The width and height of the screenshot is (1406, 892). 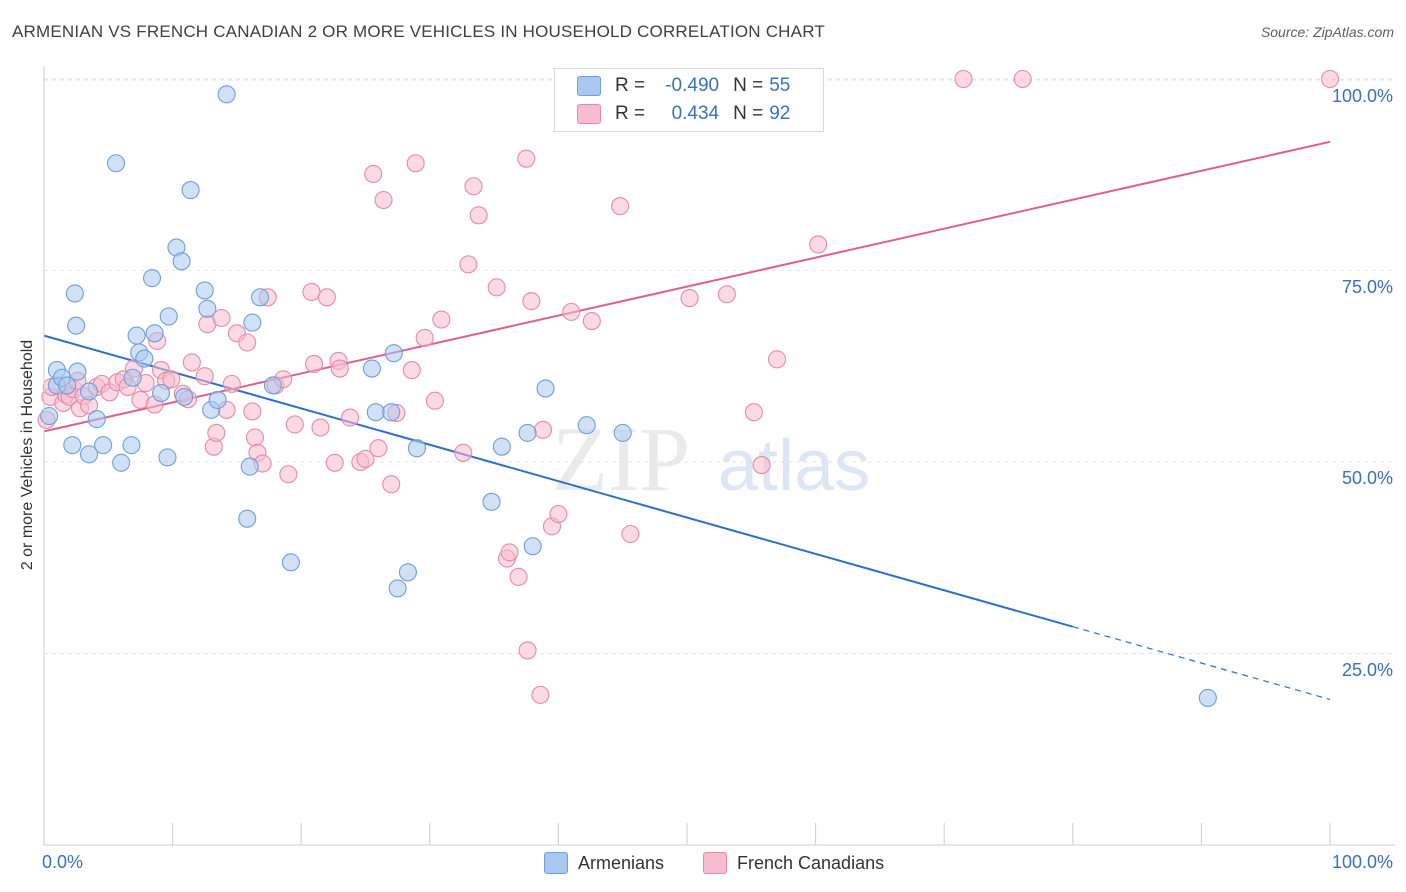 What do you see at coordinates (794, 466) in the screenshot?
I see `watermark-atlas: atlas` at bounding box center [794, 466].